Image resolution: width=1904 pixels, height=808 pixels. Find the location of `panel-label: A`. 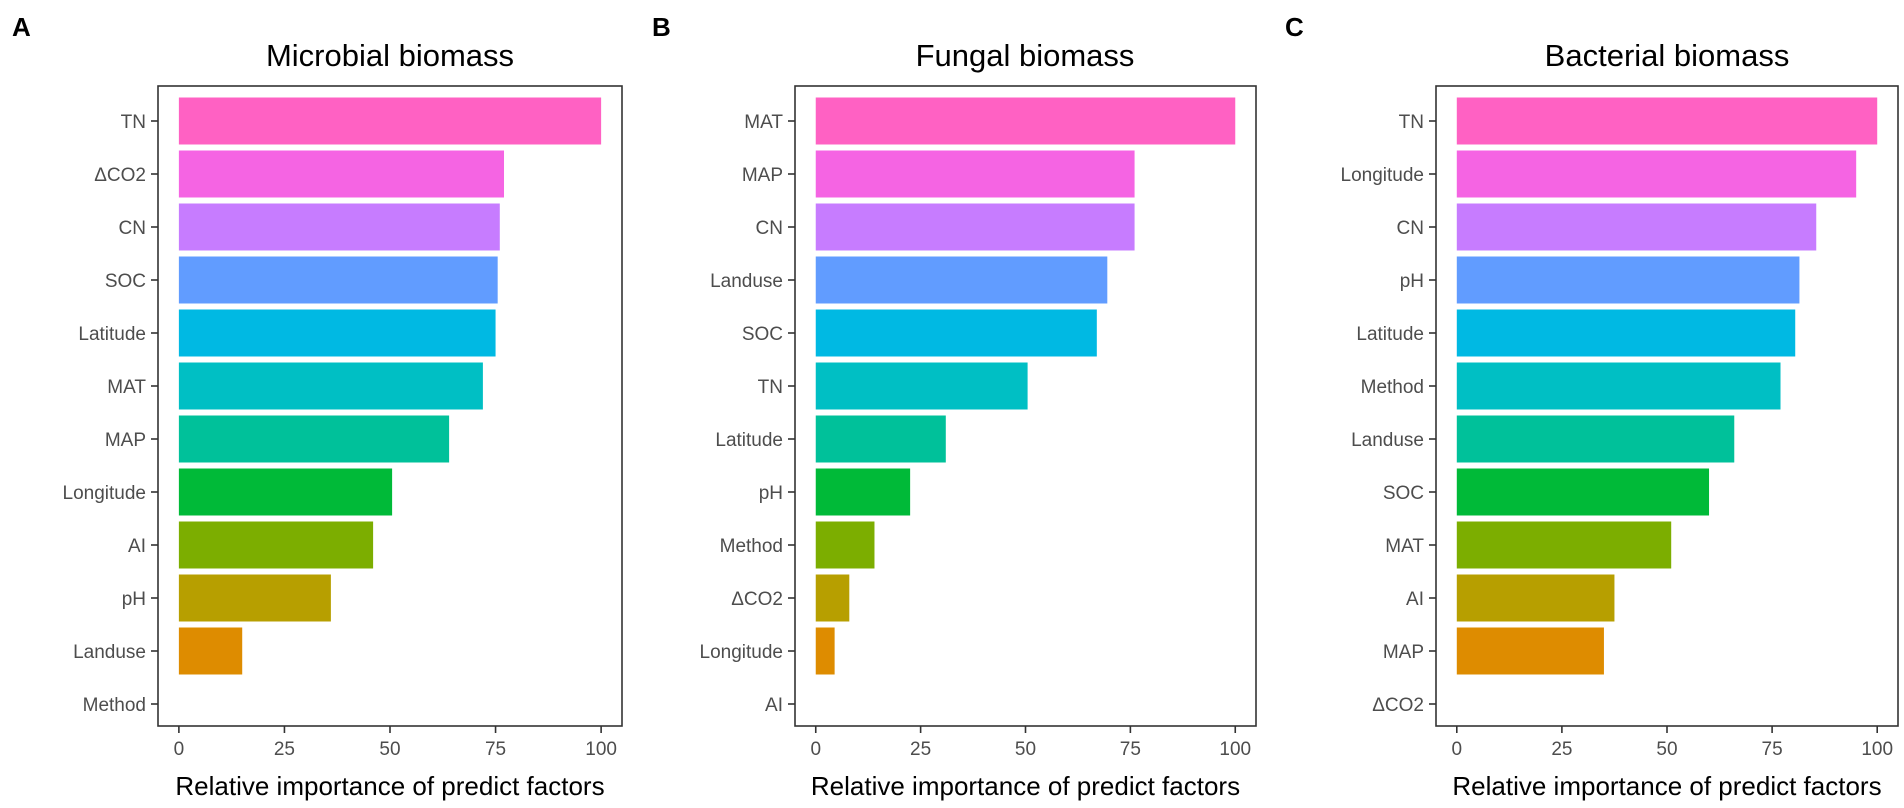

panel-label: A is located at coordinates (21, 27).